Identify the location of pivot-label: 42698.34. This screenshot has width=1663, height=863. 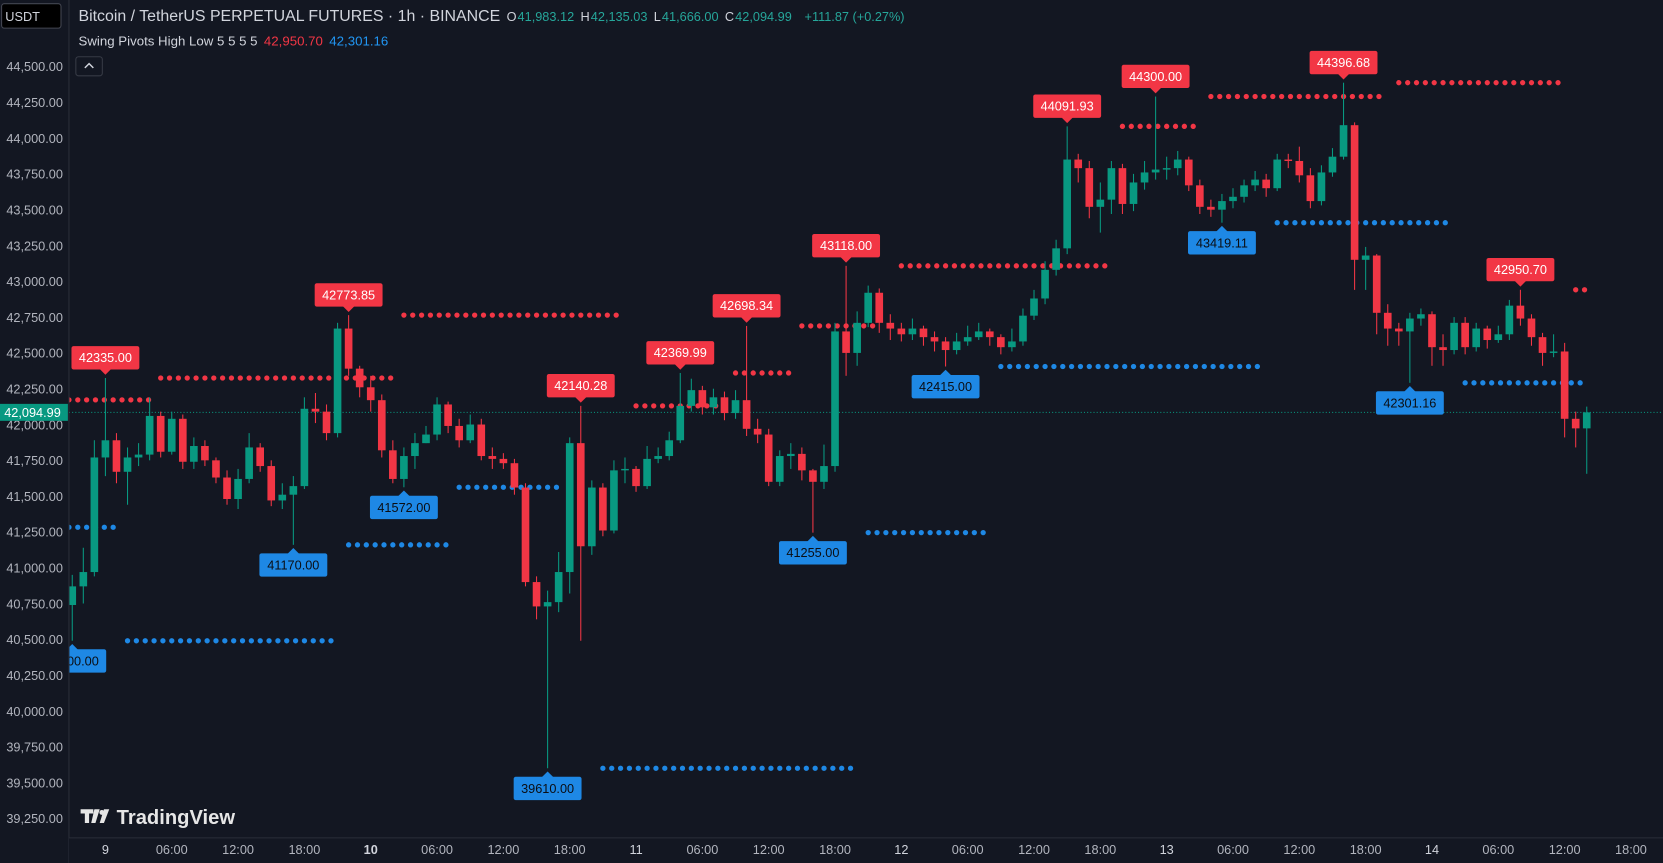
(746, 305).